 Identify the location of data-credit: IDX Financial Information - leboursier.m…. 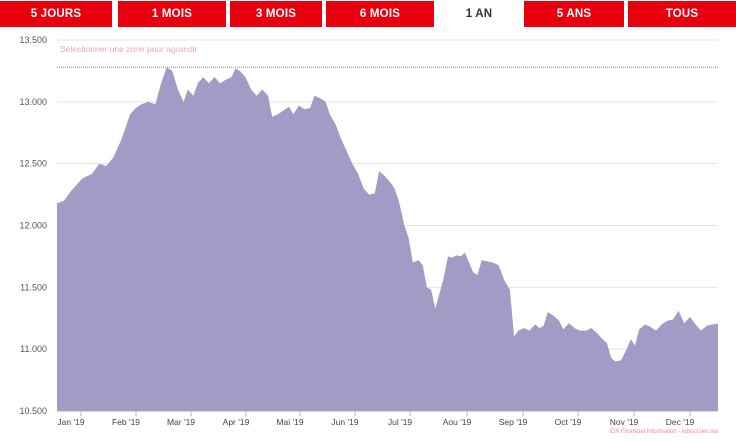
(663, 432).